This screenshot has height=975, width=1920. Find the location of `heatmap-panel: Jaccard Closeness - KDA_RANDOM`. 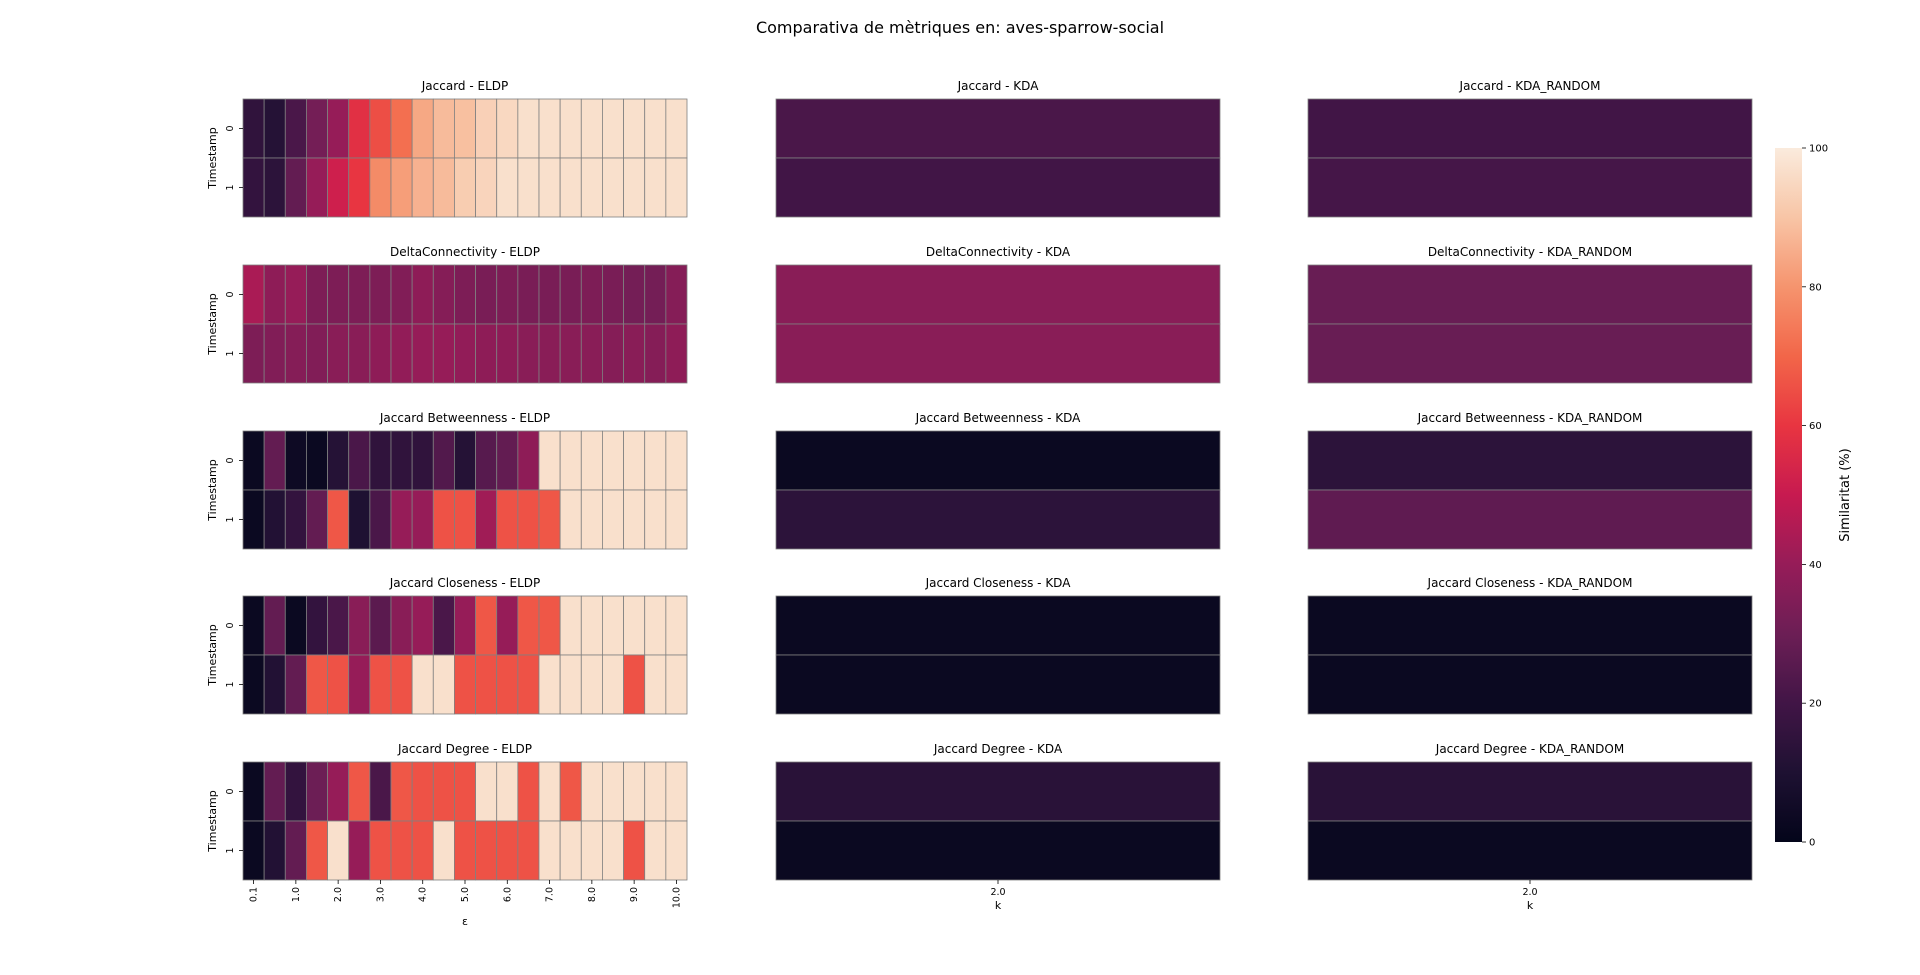

heatmap-panel: Jaccard Closeness - KDA_RANDOM is located at coordinates (1530, 645).